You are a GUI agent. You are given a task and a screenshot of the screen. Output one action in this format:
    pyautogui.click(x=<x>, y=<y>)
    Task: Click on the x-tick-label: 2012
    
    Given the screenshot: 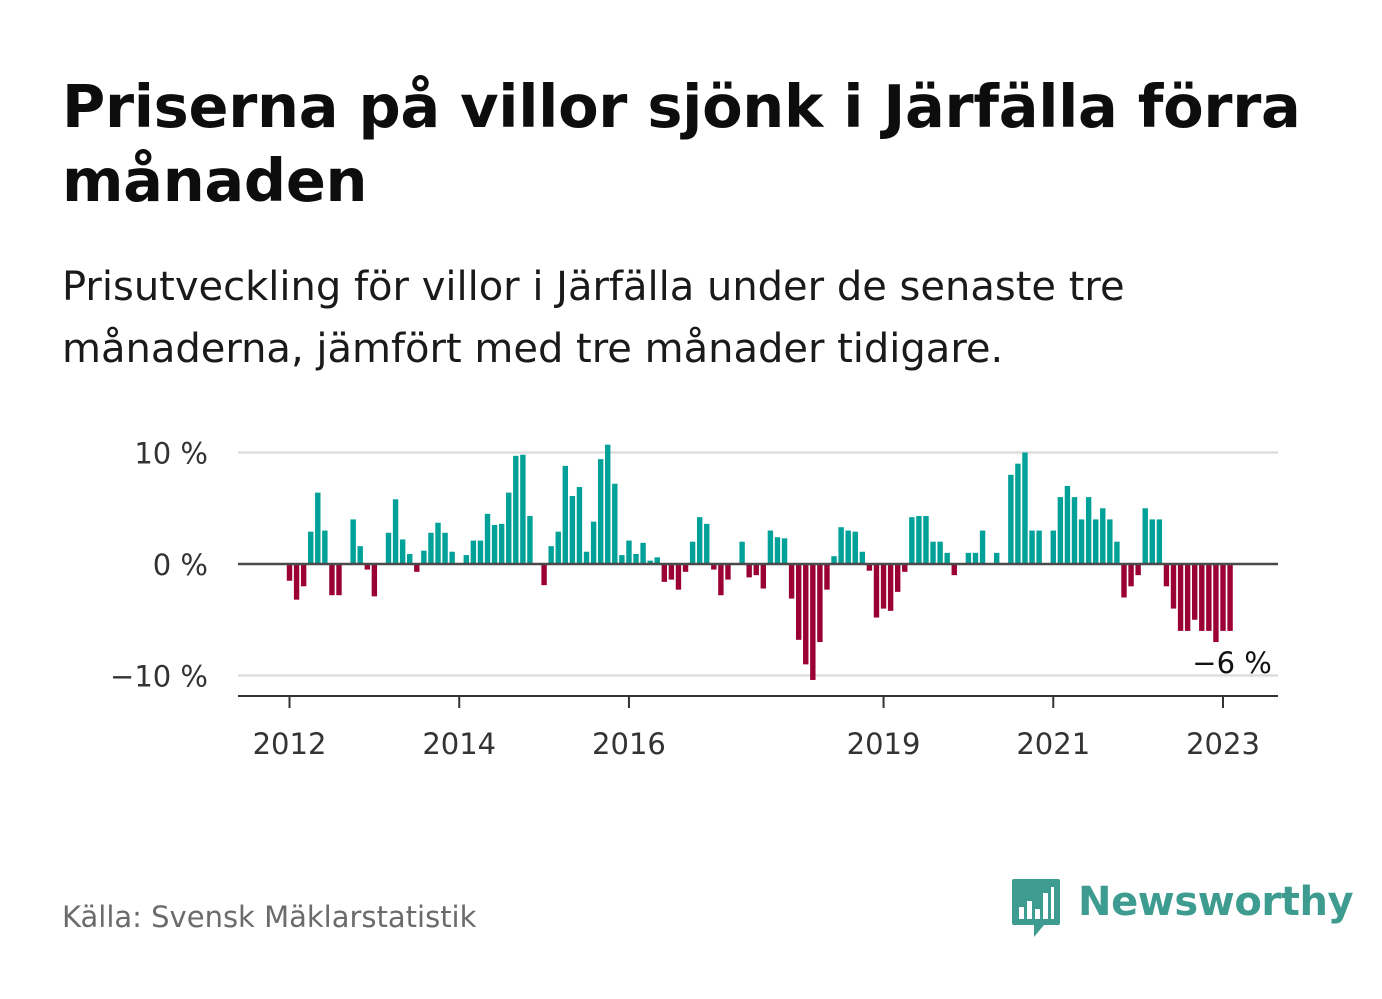 What is the action you would take?
    pyautogui.click(x=290, y=744)
    